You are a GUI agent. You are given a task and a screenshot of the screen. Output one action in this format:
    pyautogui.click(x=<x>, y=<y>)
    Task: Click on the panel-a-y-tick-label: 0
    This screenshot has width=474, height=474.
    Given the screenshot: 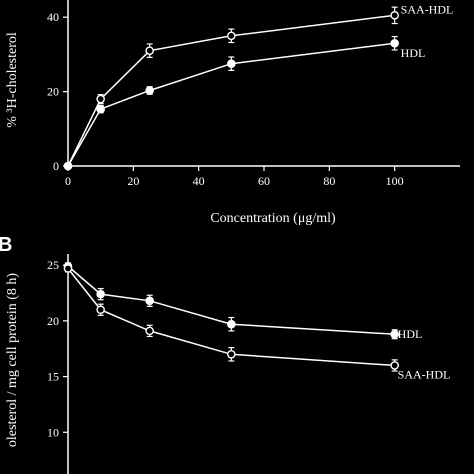 What is the action you would take?
    pyautogui.click(x=56, y=166)
    